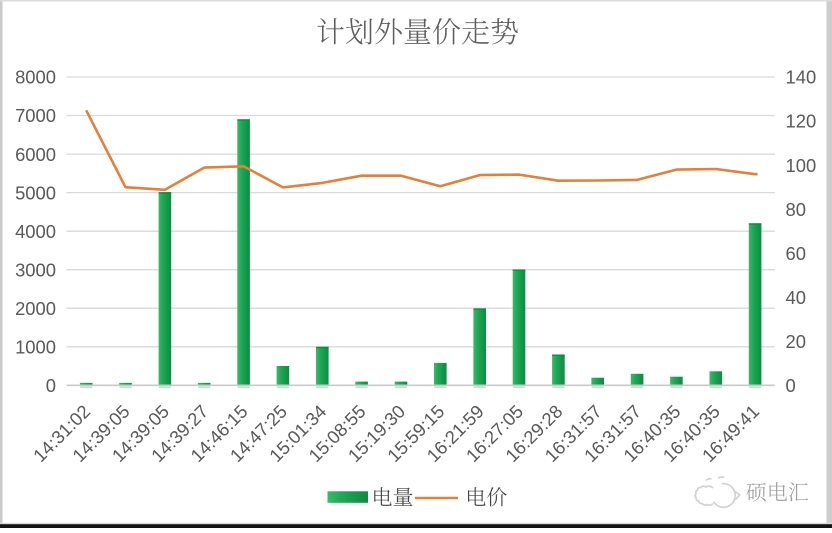  I want to click on svg-text: 5000, so click(35, 192).